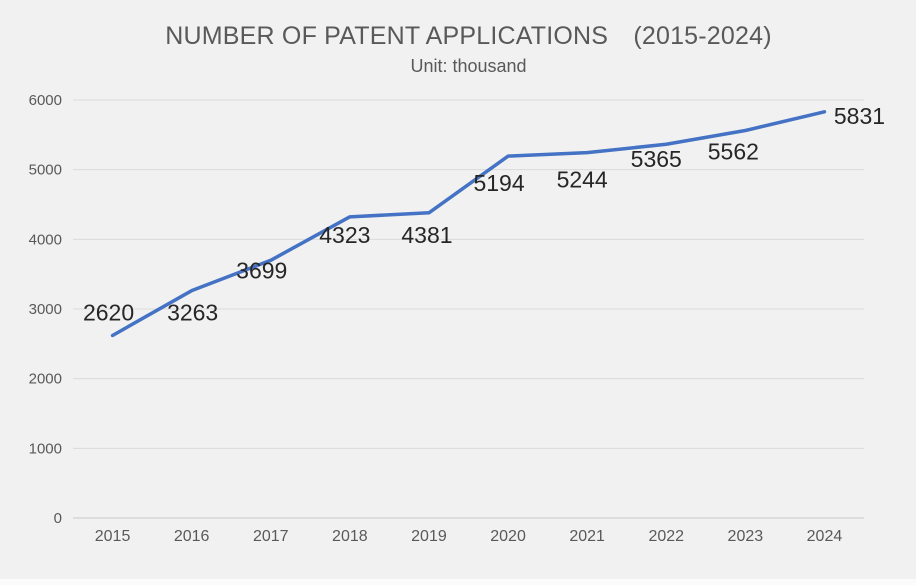 This screenshot has height=585, width=916. What do you see at coordinates (825, 536) in the screenshot?
I see `x-axis-tick-label: 2024` at bounding box center [825, 536].